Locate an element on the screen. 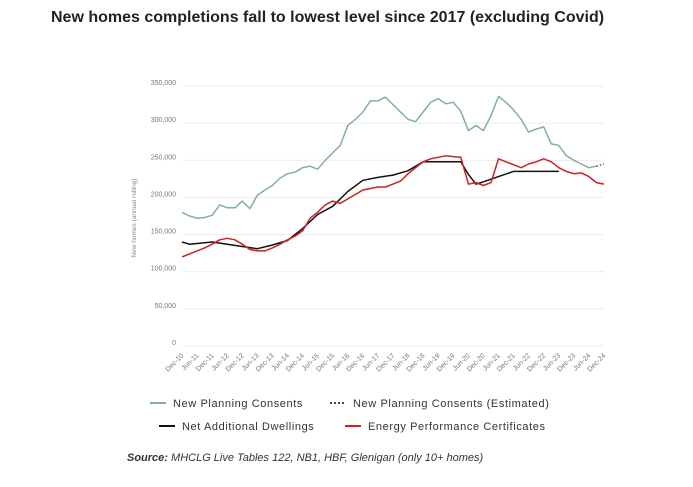 This screenshot has width=693, height=487. y-tick-label: 0 is located at coordinates (174, 343).